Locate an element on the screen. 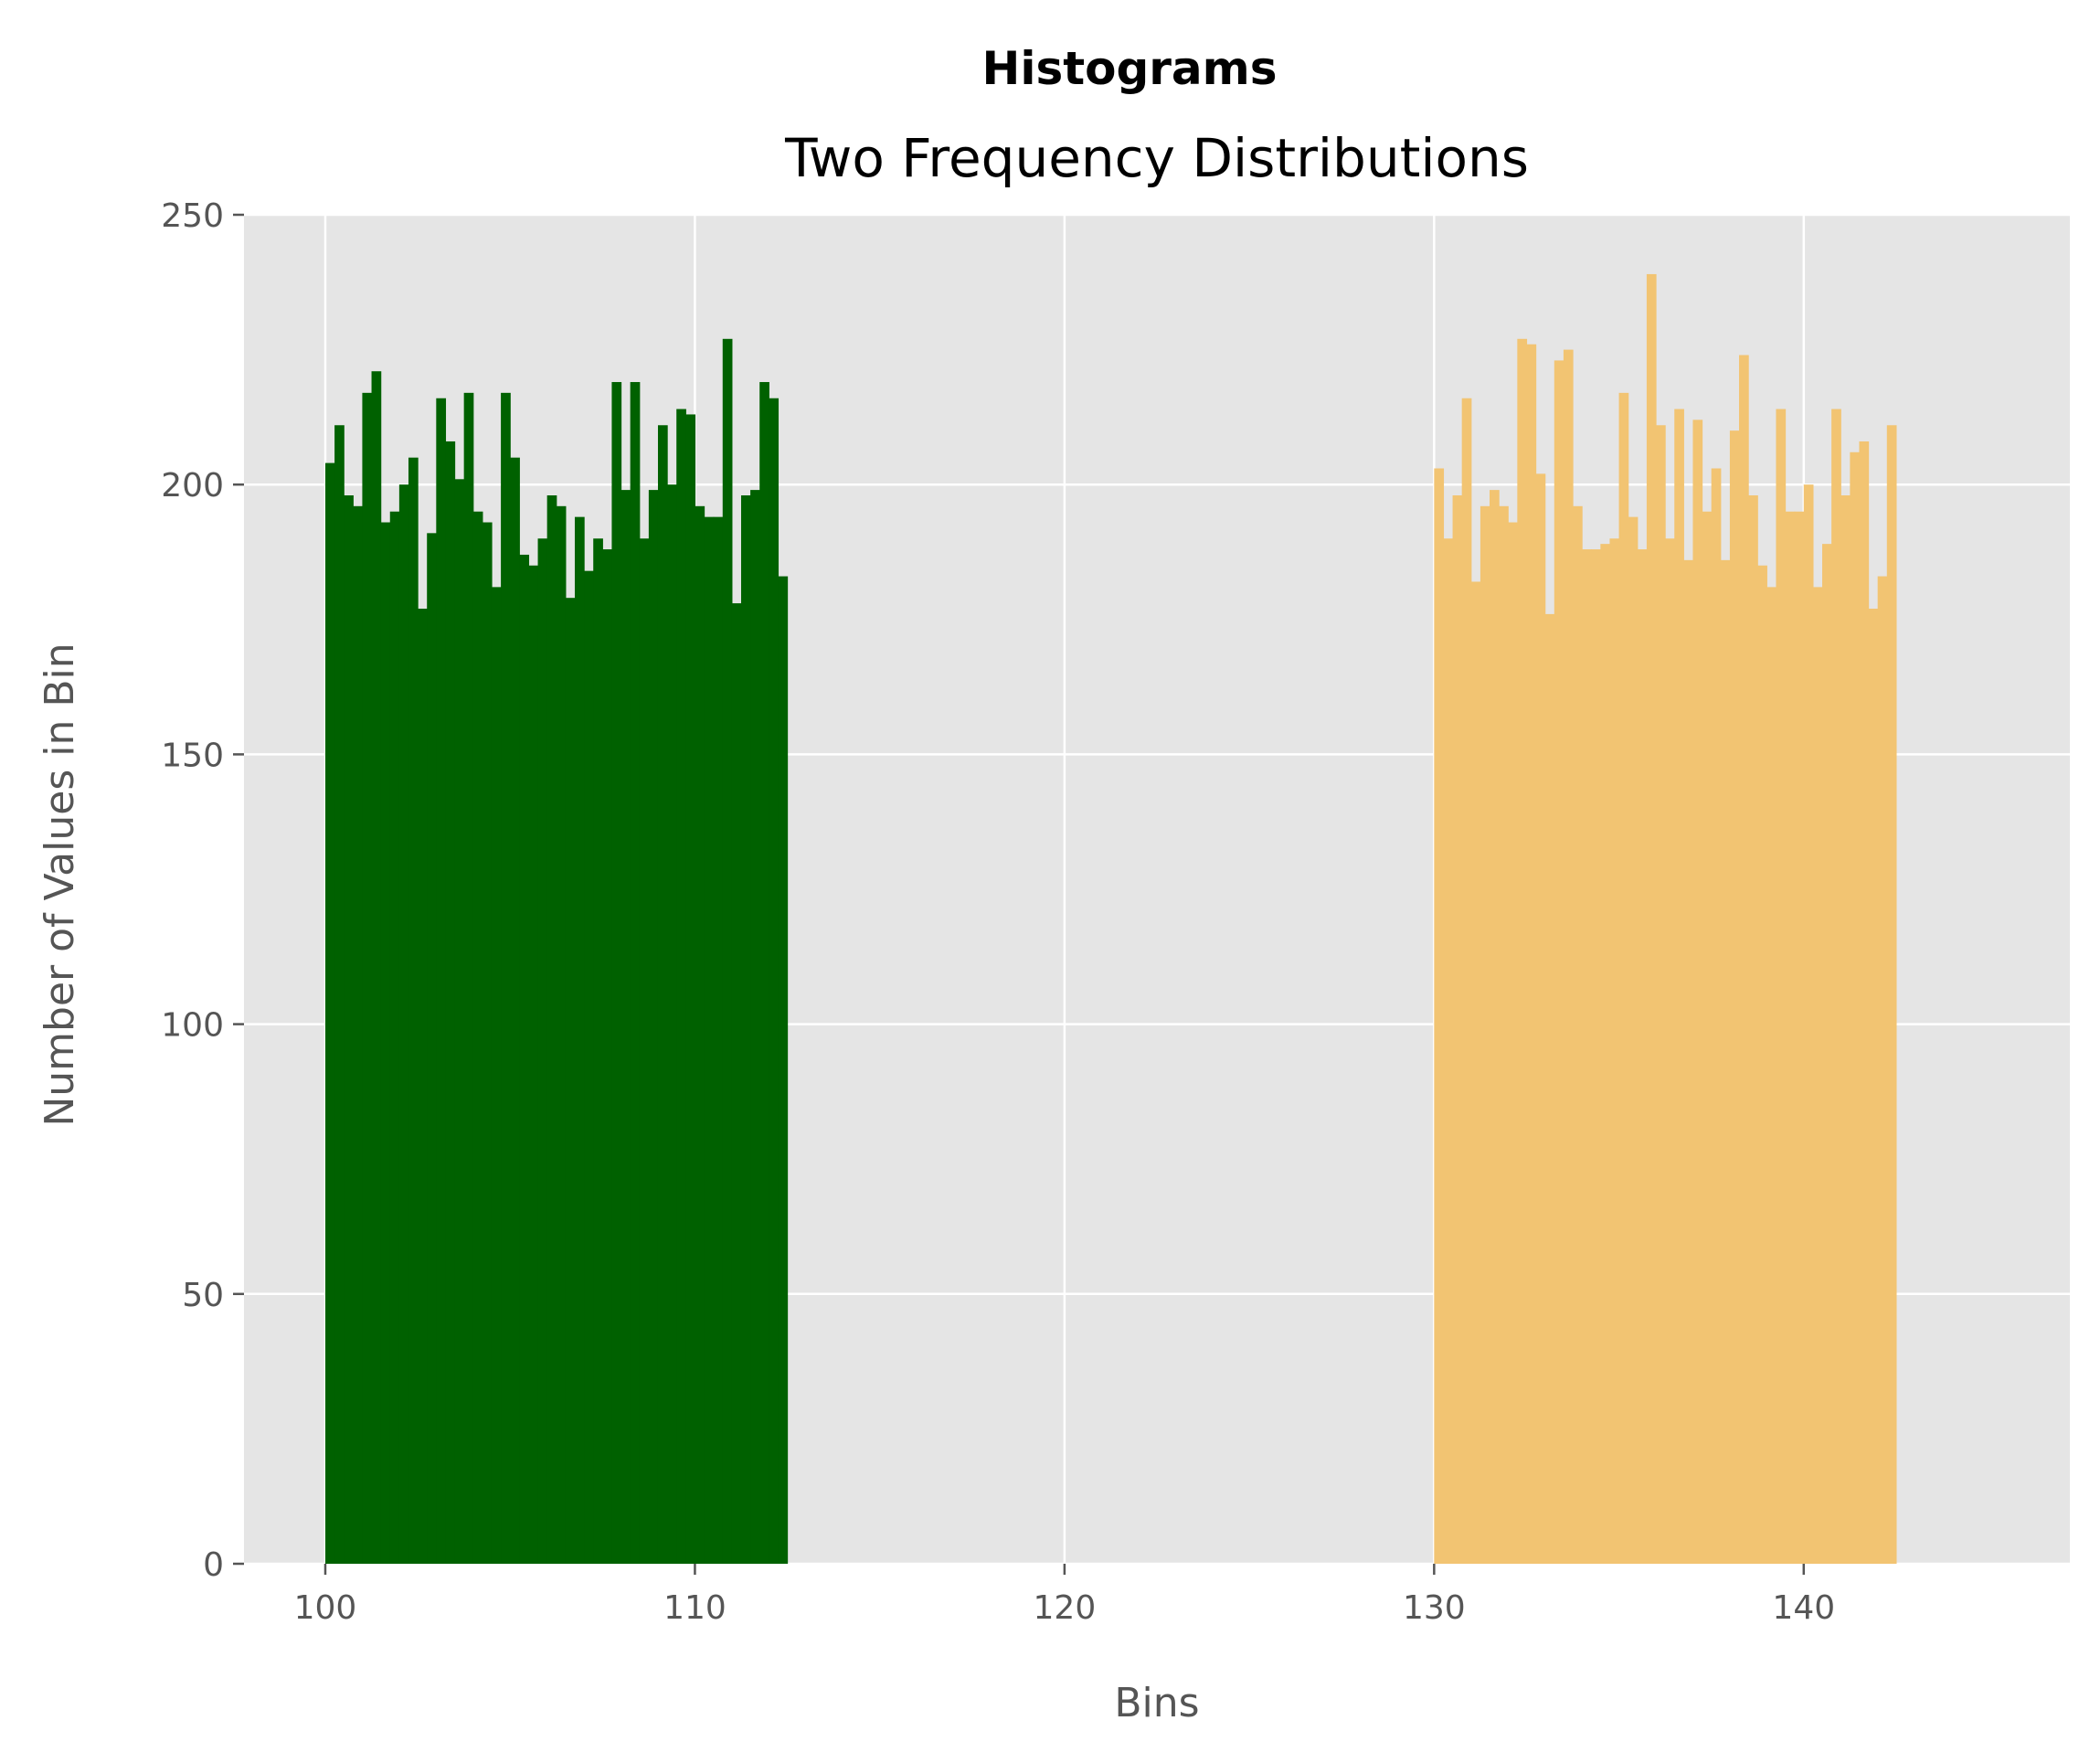 The width and height of the screenshot is (2100, 1763). y-tick-label-150: 150 is located at coordinates (192, 755).